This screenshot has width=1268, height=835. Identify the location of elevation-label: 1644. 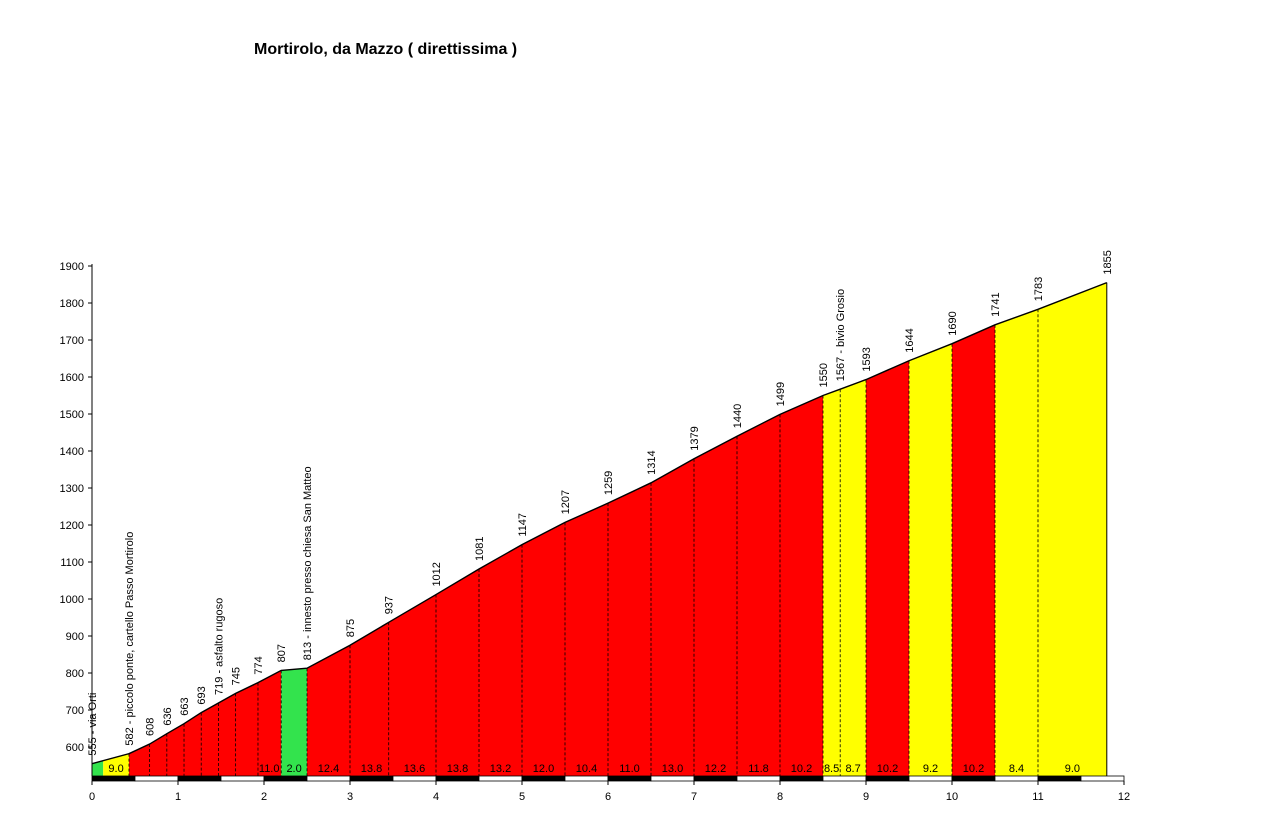
(910, 340).